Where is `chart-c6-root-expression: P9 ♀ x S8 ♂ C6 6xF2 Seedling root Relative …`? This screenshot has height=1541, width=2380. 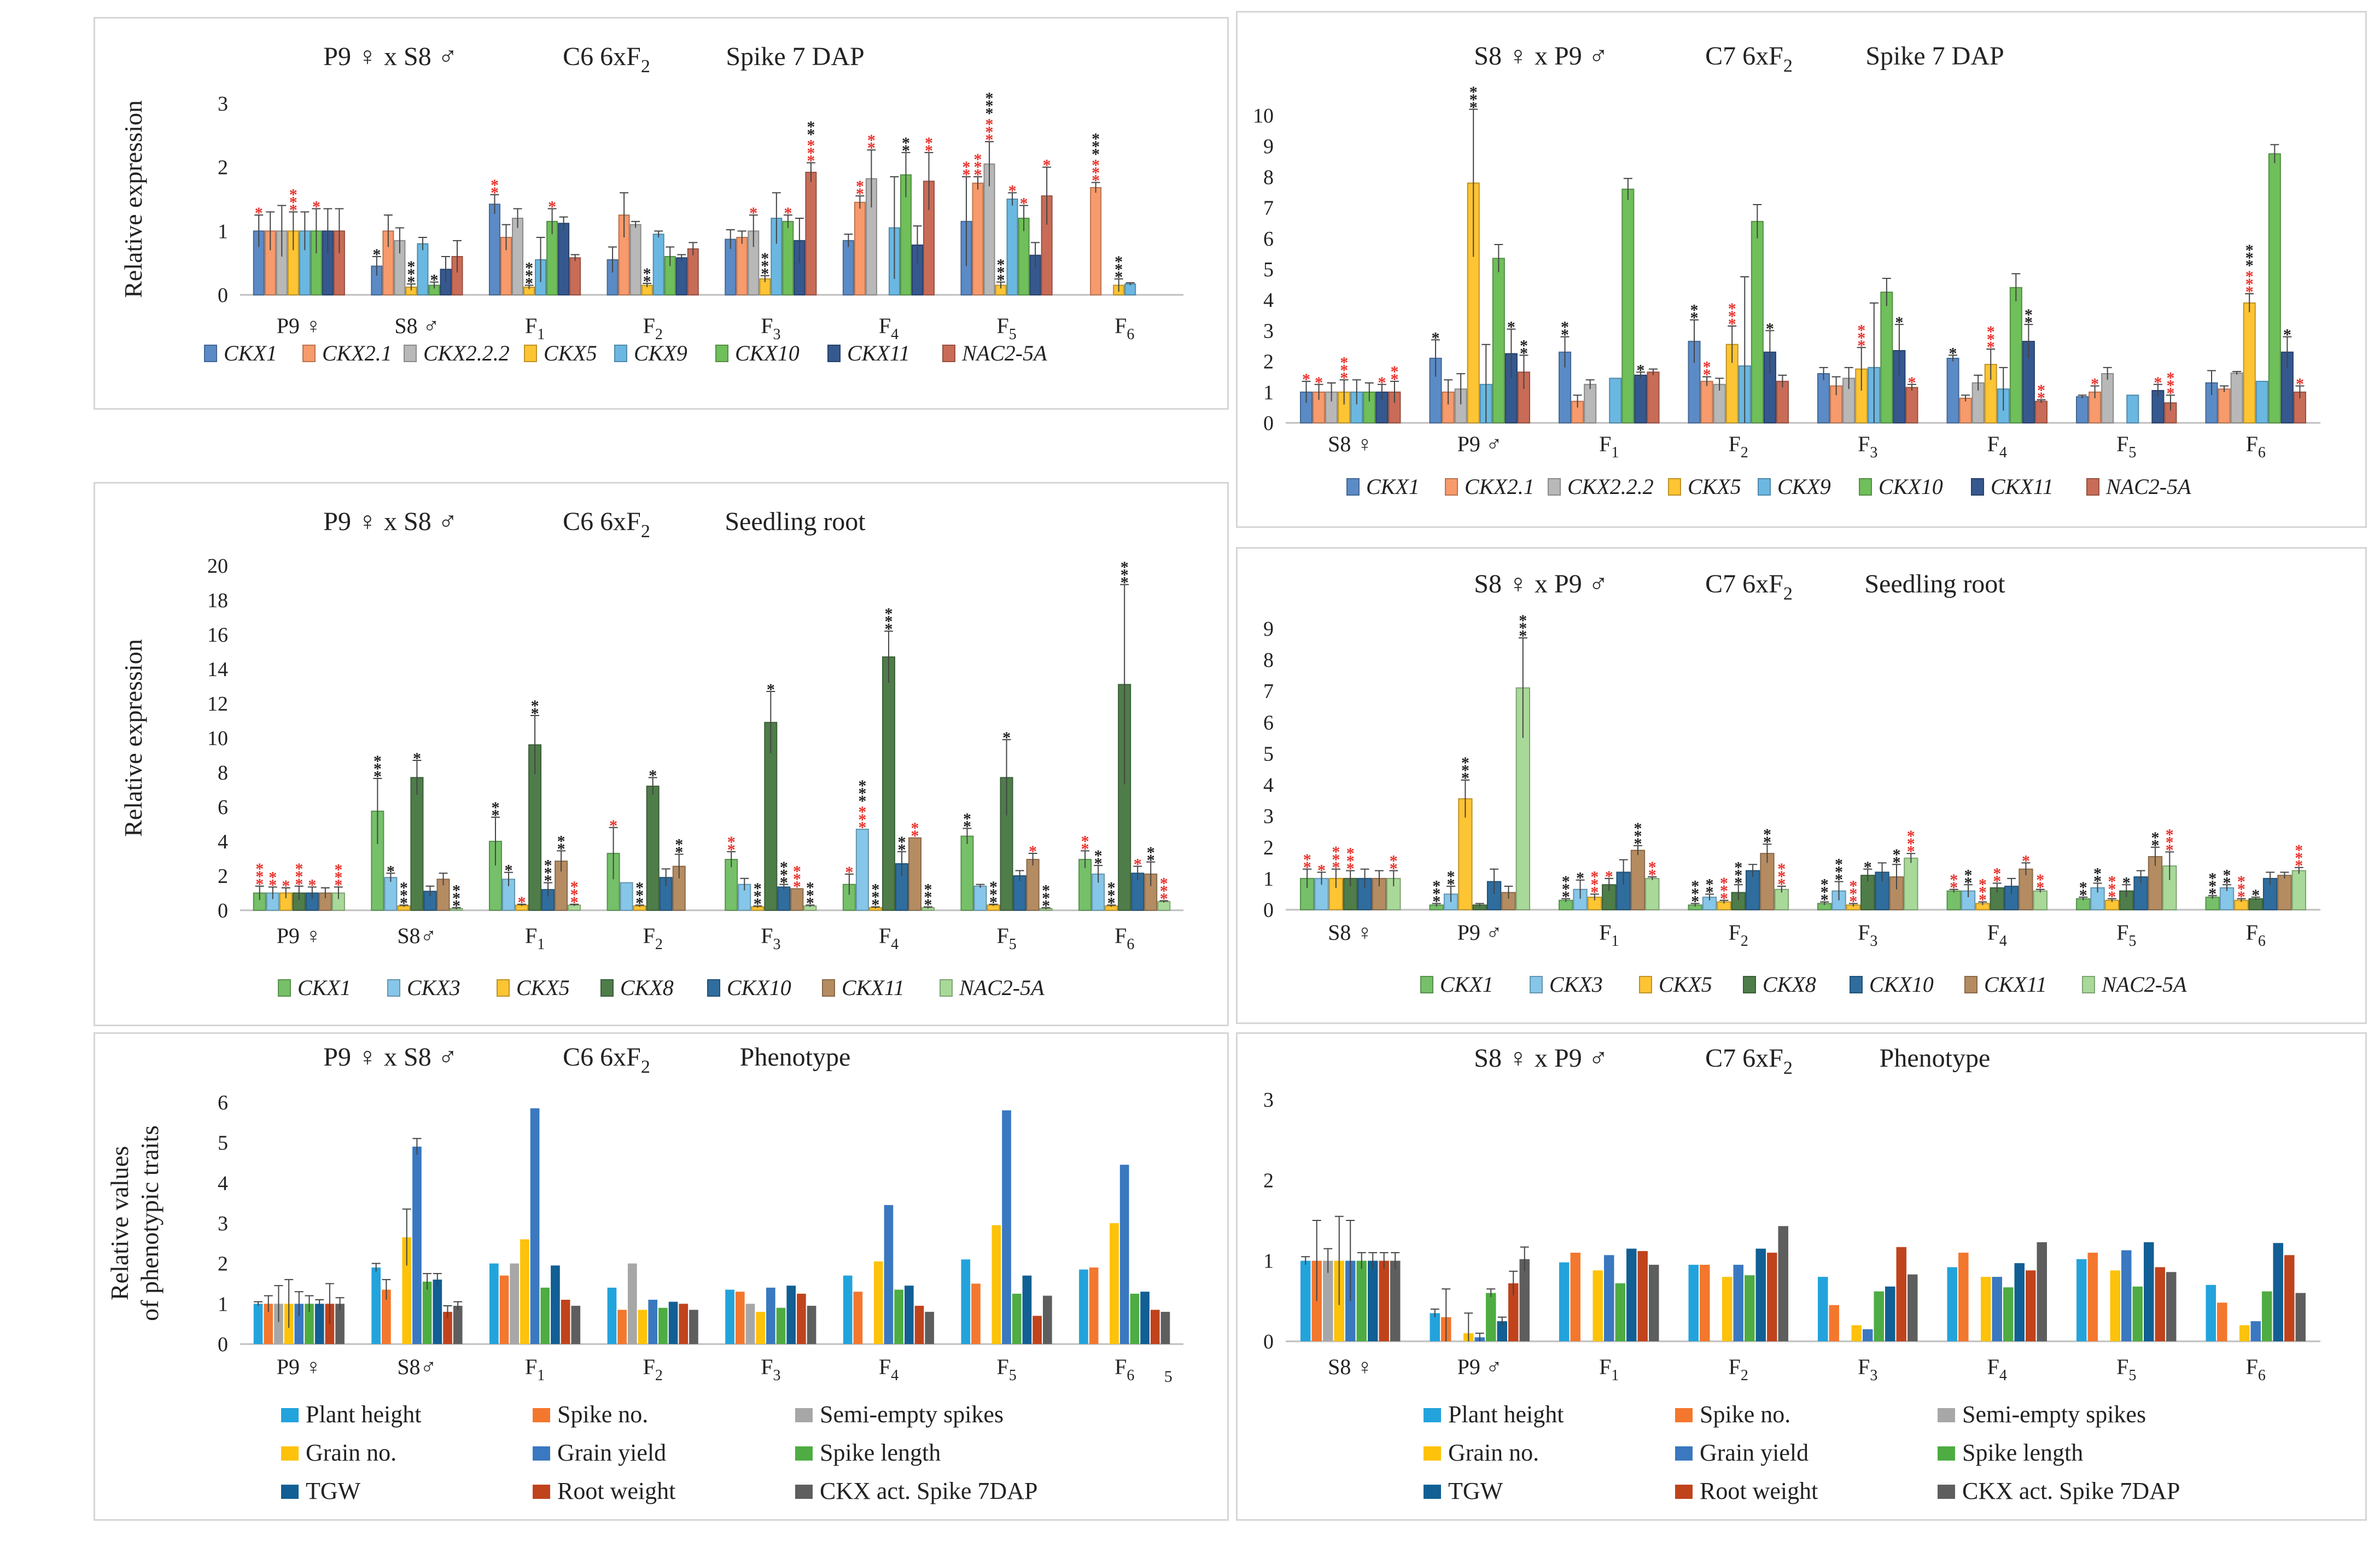
chart-c6-root-expression: P9 ♀ x S8 ♂ C6 6xF2 Seedling root Relative … is located at coordinates (651, 753).